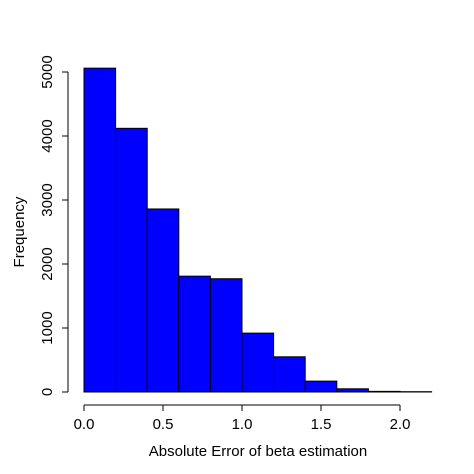  I want to click on y-tick-label: 0, so click(47, 392).